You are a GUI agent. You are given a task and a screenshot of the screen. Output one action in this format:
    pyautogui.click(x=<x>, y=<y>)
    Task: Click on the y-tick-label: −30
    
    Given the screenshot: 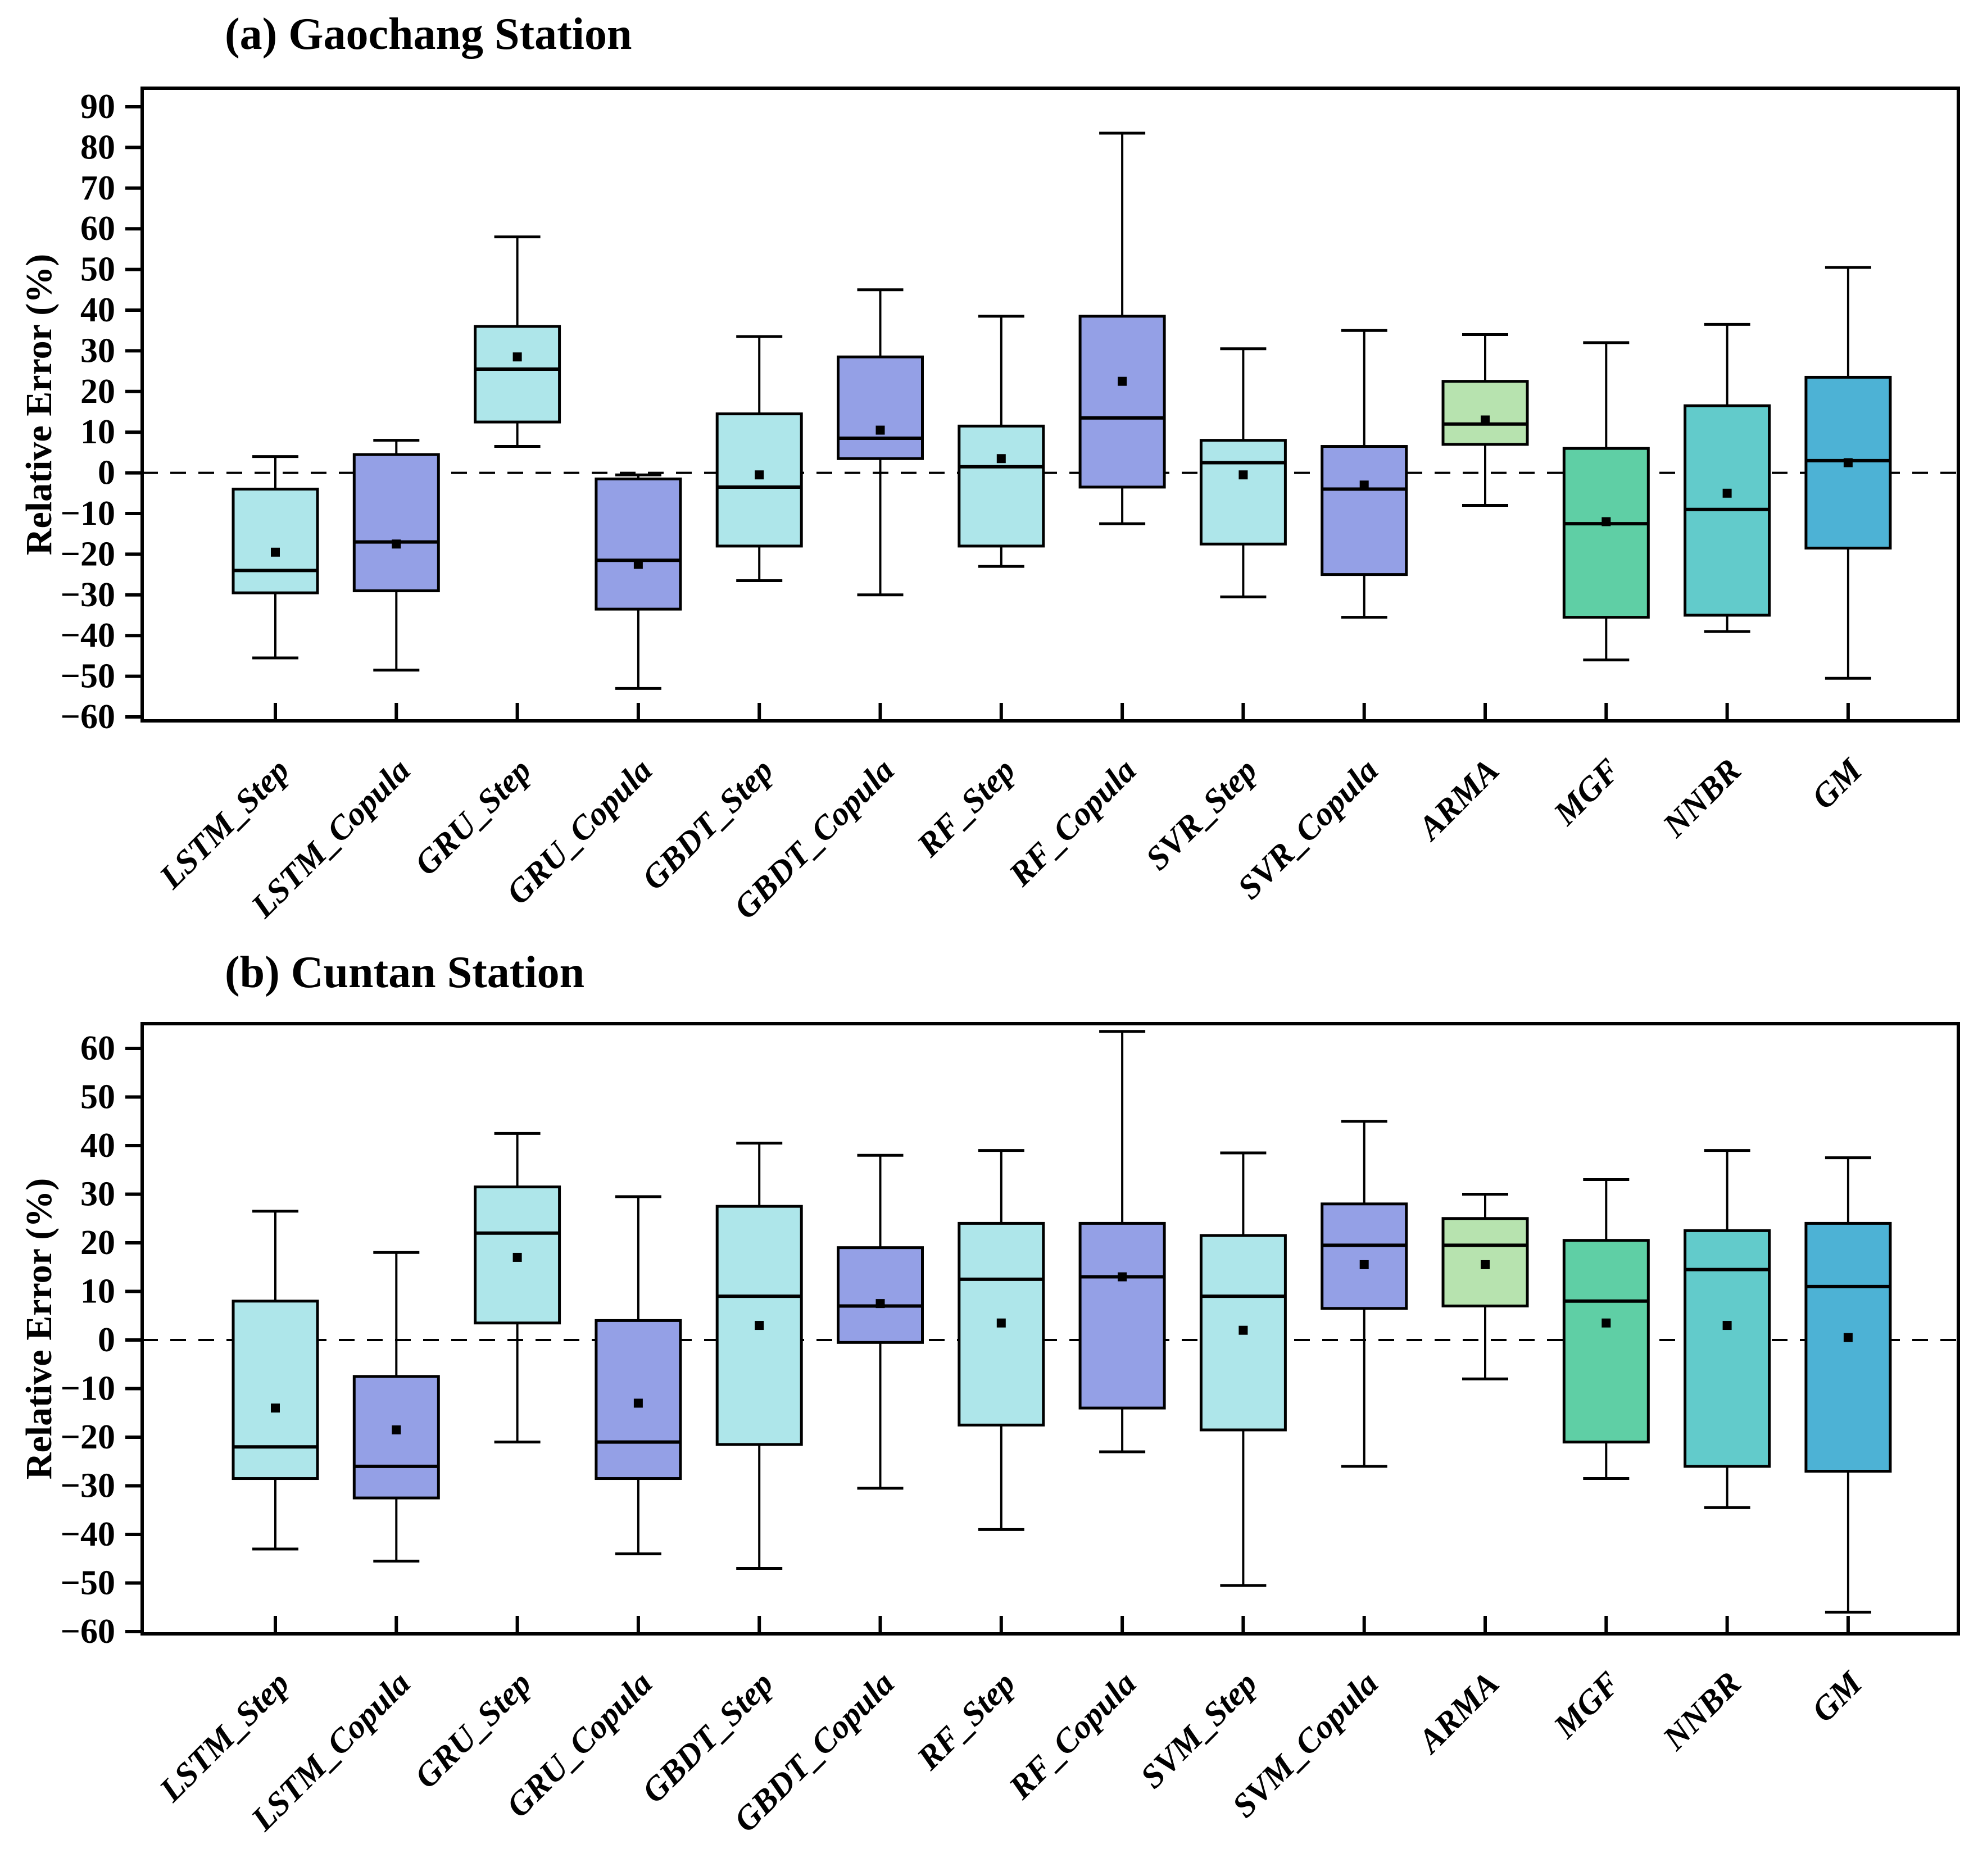 What is the action you would take?
    pyautogui.click(x=88, y=595)
    